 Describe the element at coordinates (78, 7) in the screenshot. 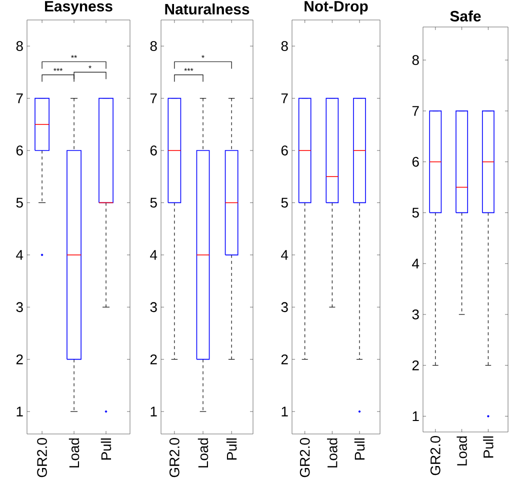

I see `chart-title: Easyness` at that location.